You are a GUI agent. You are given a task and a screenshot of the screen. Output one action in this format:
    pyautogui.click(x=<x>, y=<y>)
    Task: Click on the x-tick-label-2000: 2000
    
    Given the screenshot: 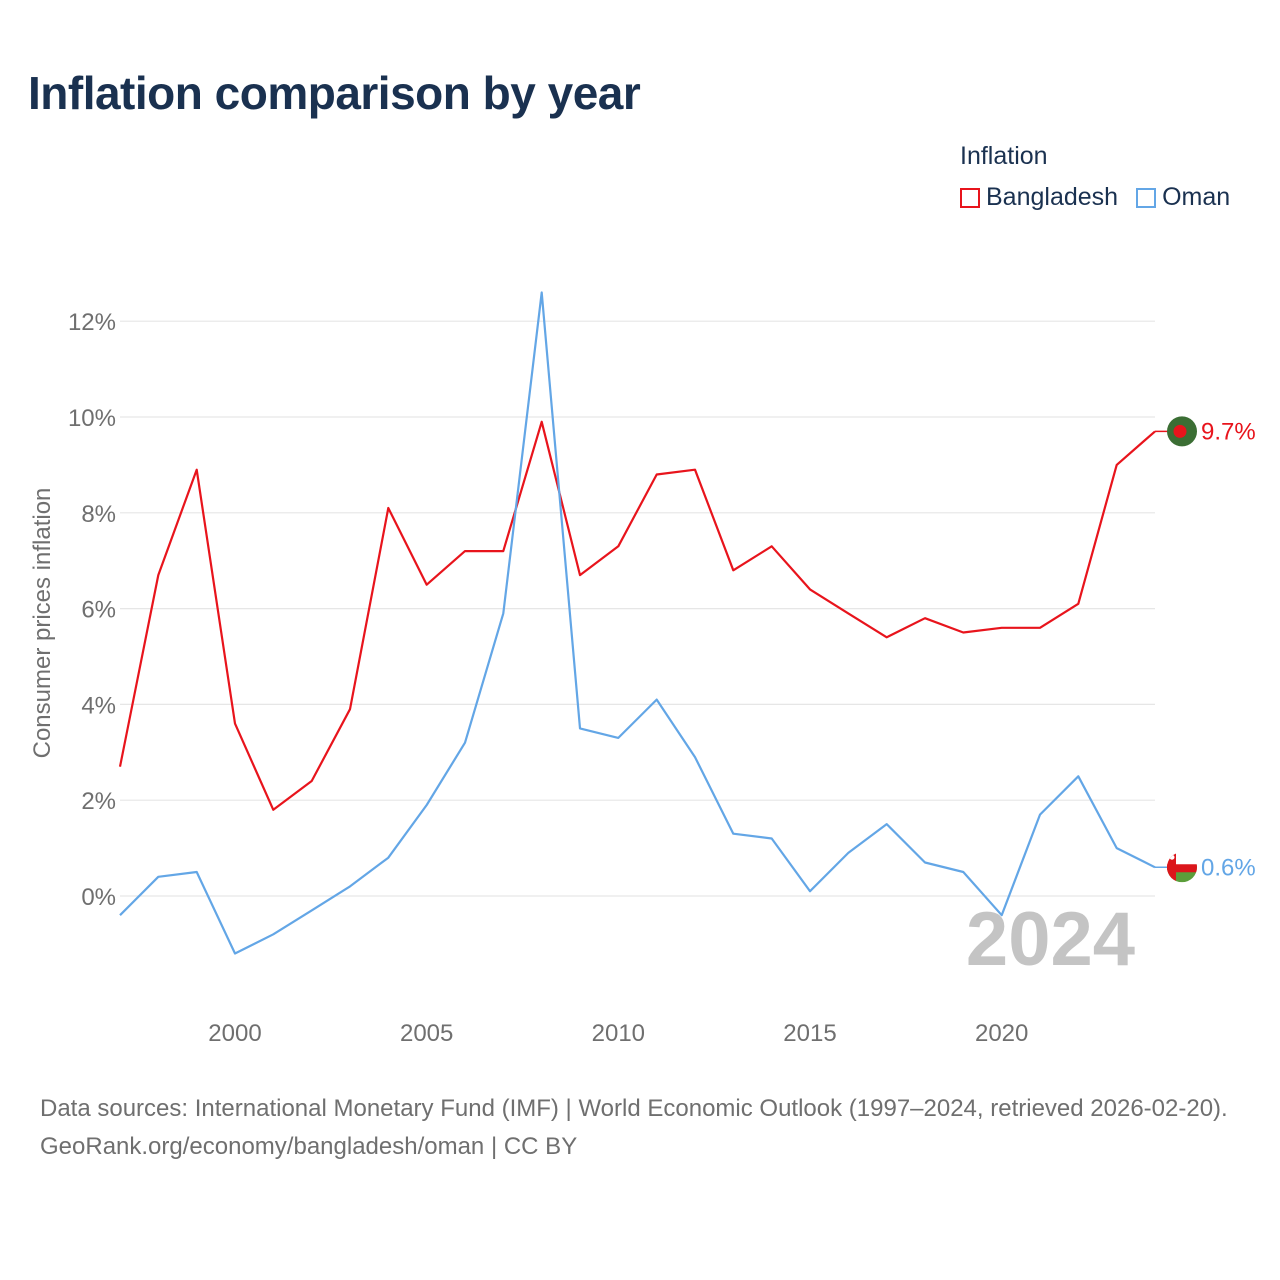 What is the action you would take?
    pyautogui.click(x=234, y=1033)
    